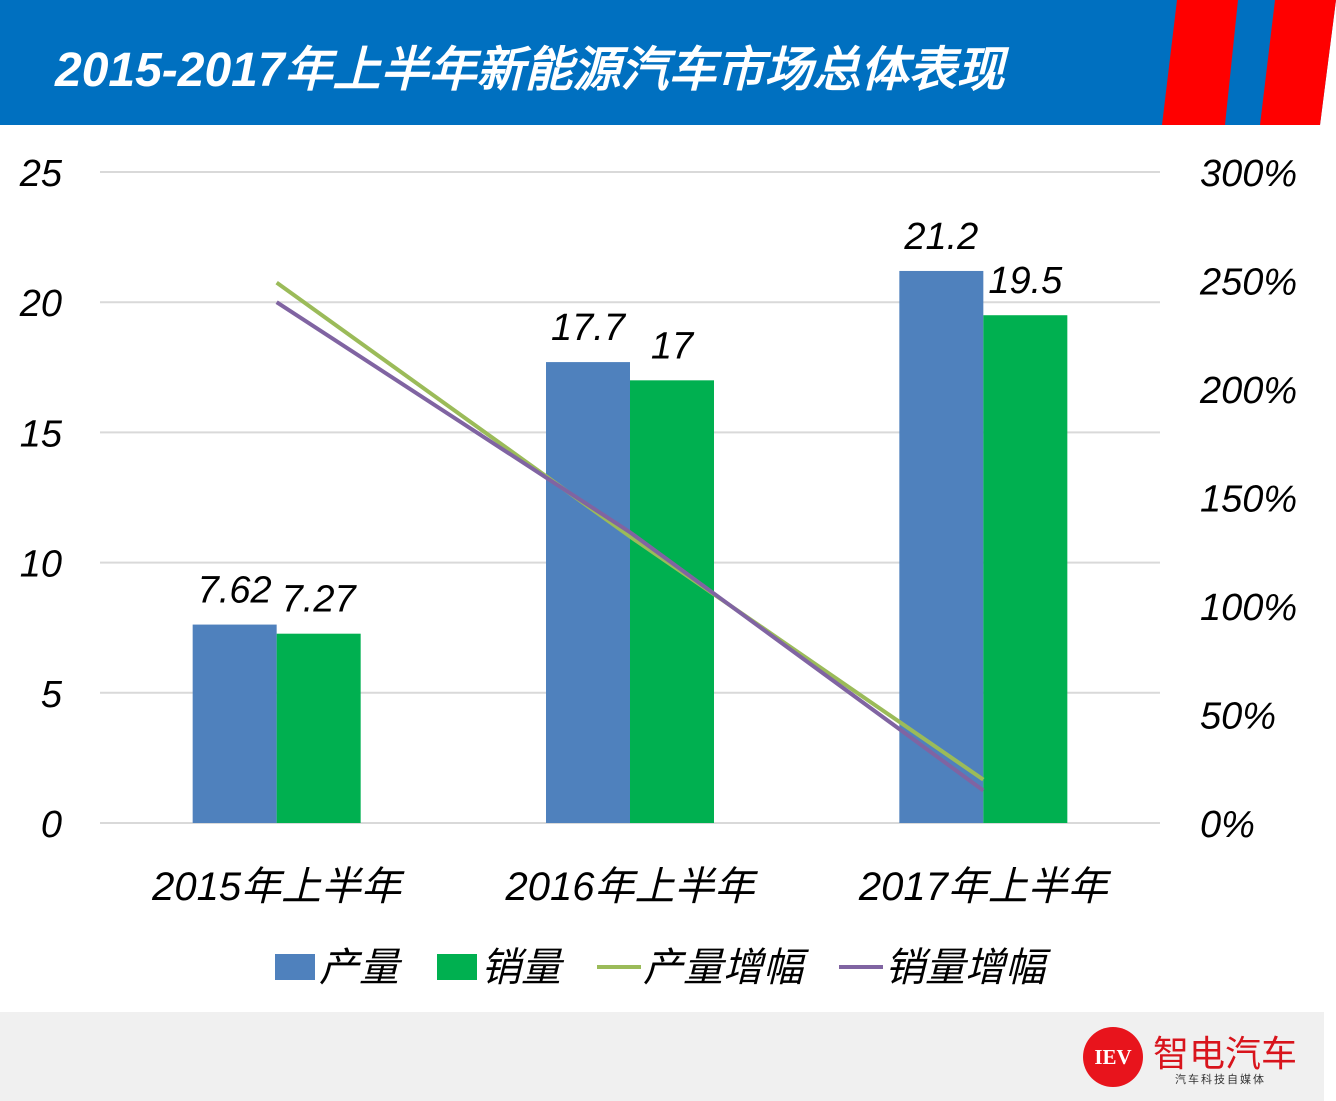 The height and width of the screenshot is (1101, 1336). I want to click on category-label: 2015年上半年, so click(278, 887).